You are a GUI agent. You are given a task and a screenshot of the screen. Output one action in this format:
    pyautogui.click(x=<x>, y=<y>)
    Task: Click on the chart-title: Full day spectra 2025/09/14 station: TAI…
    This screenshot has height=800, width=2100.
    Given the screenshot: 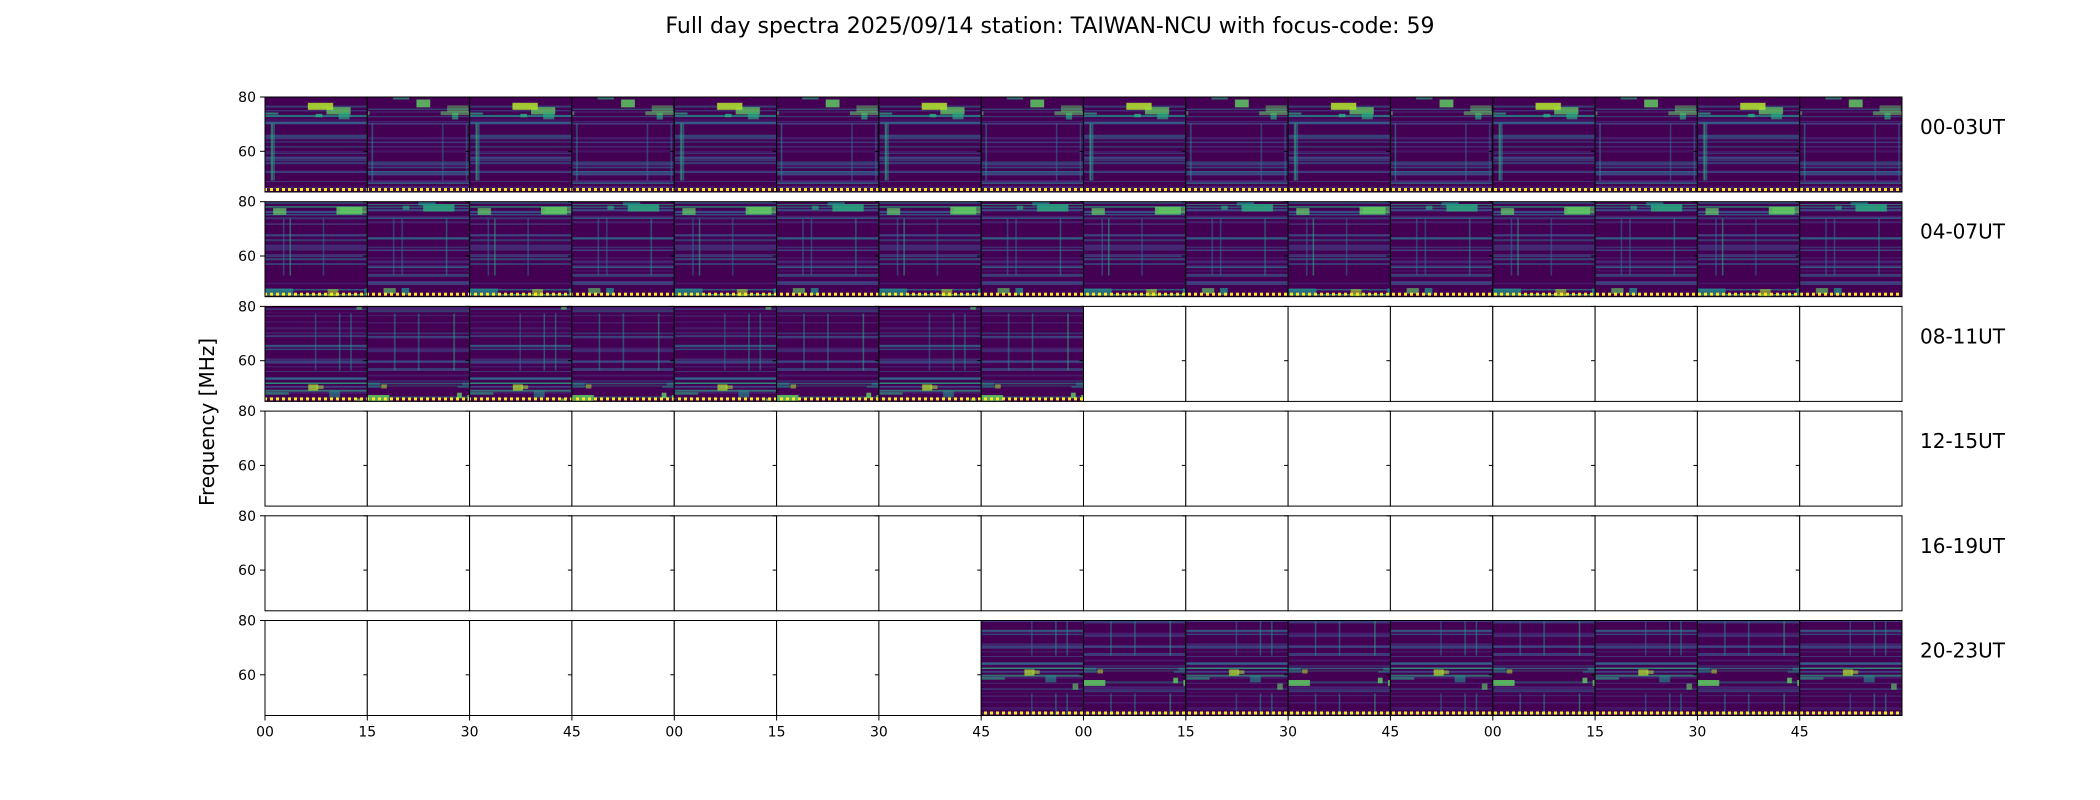 What is the action you would take?
    pyautogui.click(x=1049, y=26)
    